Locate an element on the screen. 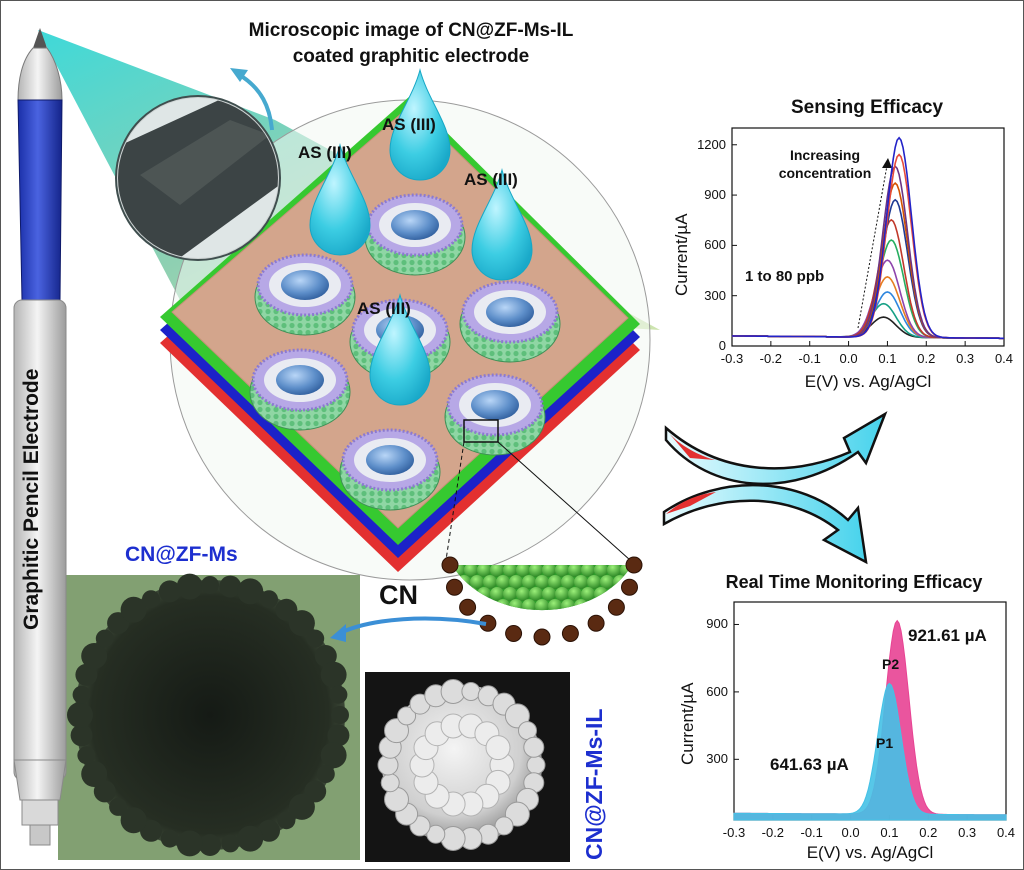  tem-label: CN@ZF-Ms is located at coordinates (181, 554).